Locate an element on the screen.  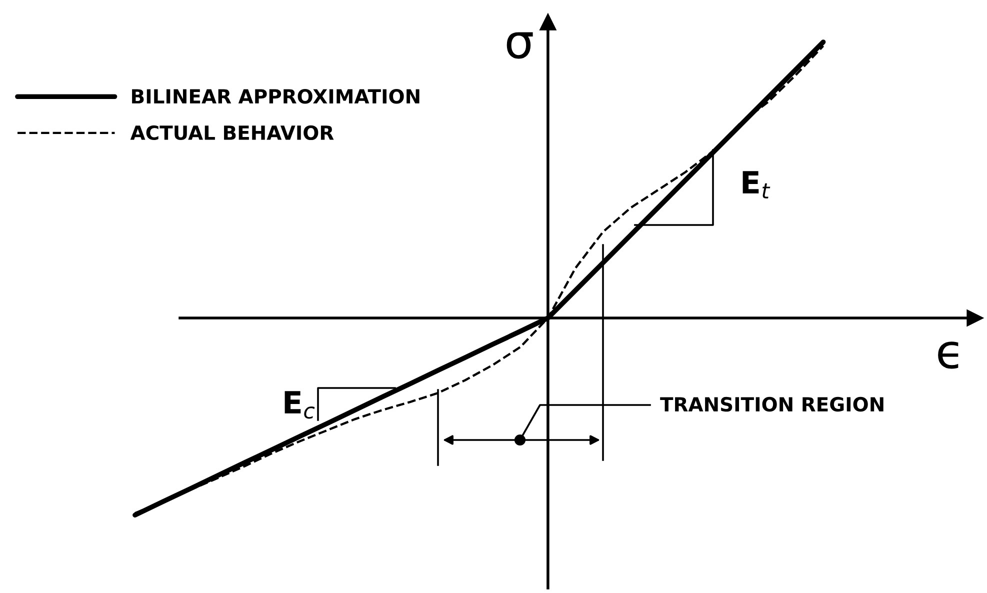
legend-label: BILINEAR APPROXIMATION is located at coordinates (276, 96).